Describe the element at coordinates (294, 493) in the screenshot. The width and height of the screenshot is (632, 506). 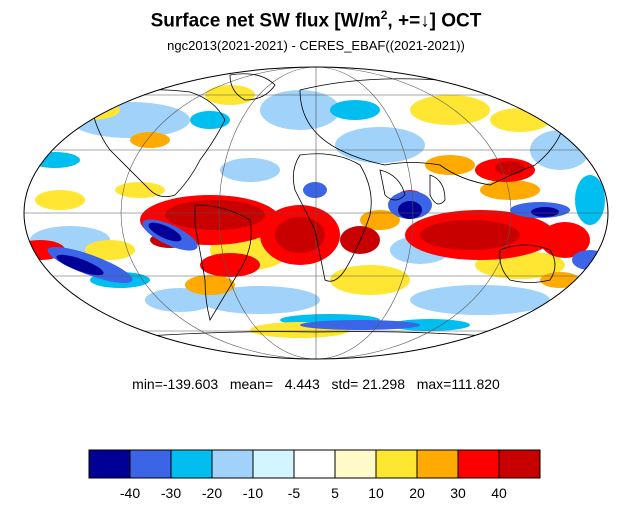
I see `colorbar-label: -5` at that location.